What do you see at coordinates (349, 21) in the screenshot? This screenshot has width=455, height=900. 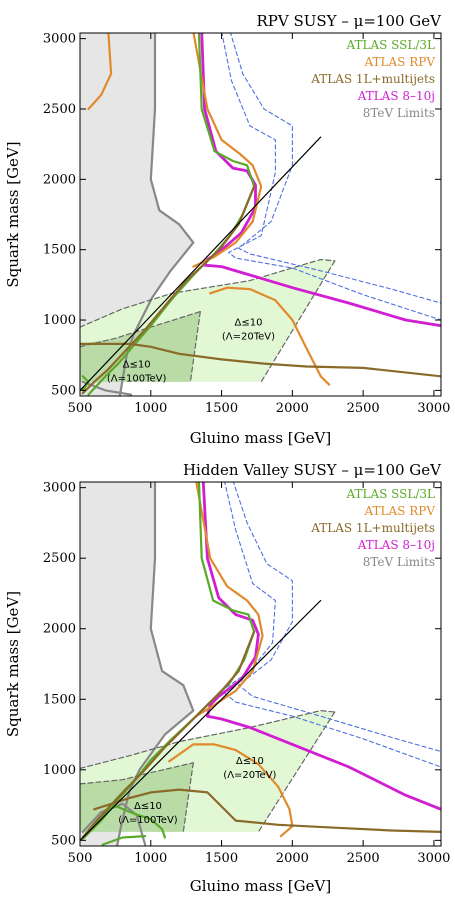 I see `chart-title: RPV SUSY – μ=100 GeV` at bounding box center [349, 21].